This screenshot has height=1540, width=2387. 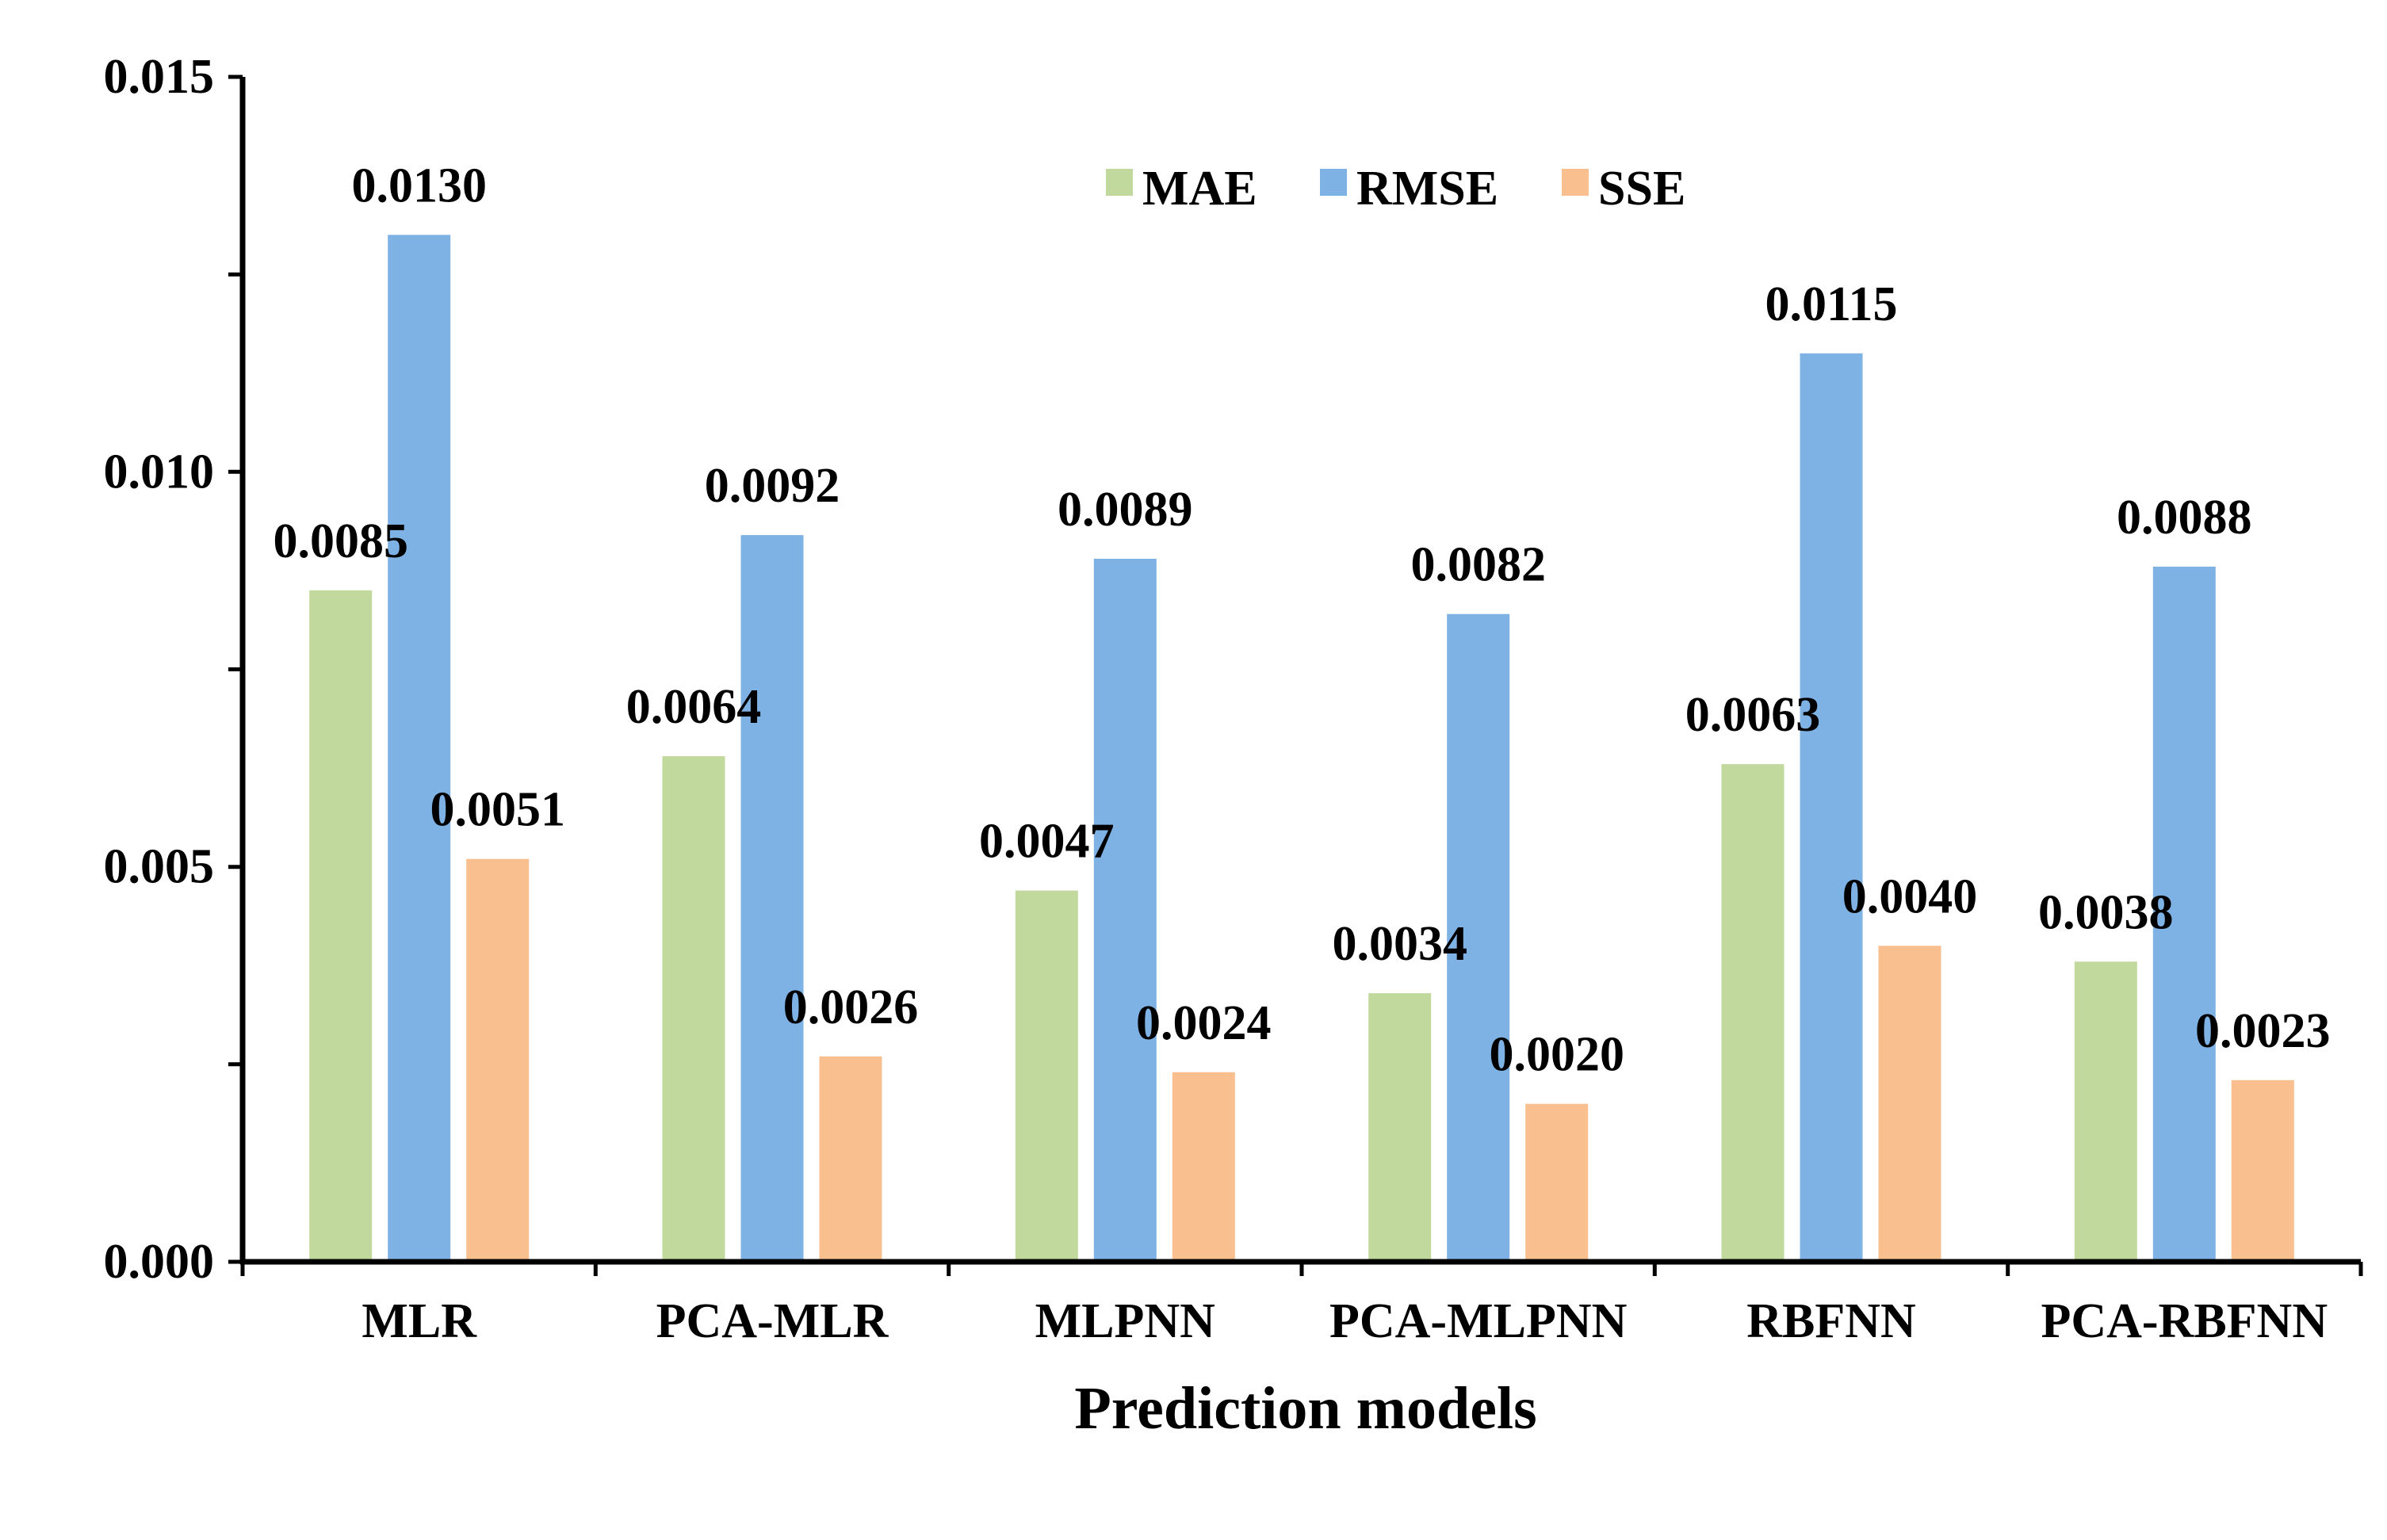 What do you see at coordinates (1478, 1321) in the screenshot?
I see `x-tick-label-pca-mlpnn: PCA-MLPNN` at bounding box center [1478, 1321].